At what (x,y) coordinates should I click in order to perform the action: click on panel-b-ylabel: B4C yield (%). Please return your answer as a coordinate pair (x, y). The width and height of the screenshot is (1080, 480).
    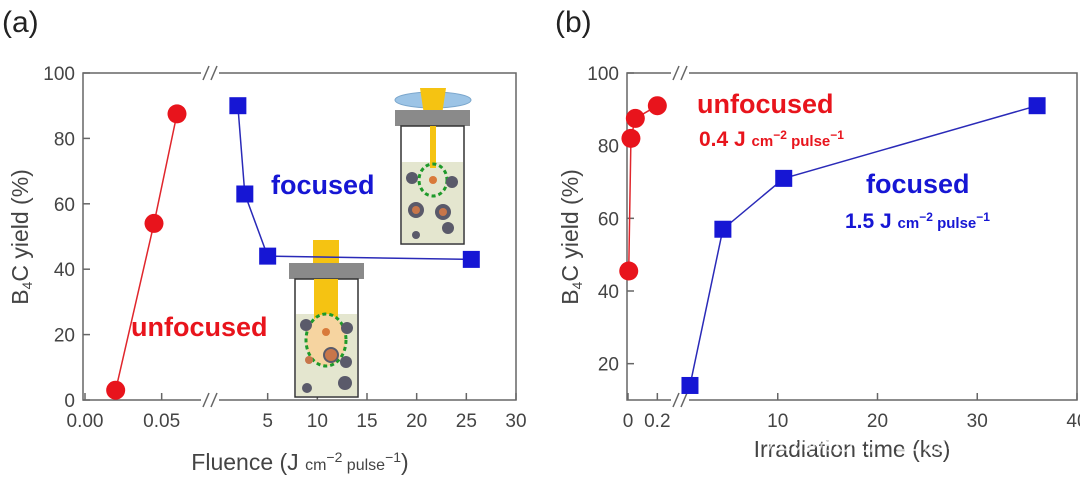
    Looking at the image, I should click on (571, 237).